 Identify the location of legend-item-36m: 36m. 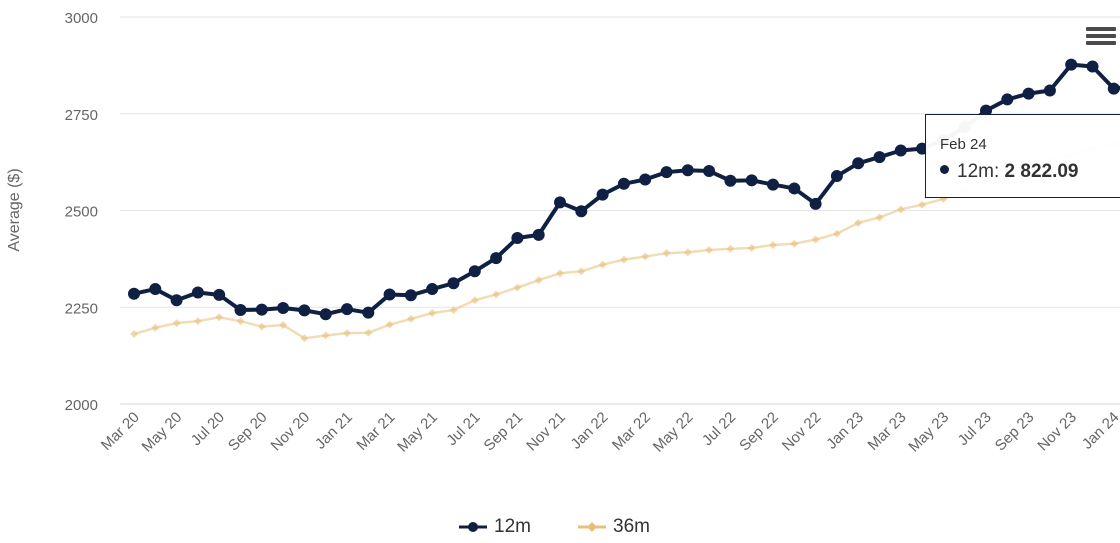
(613, 527).